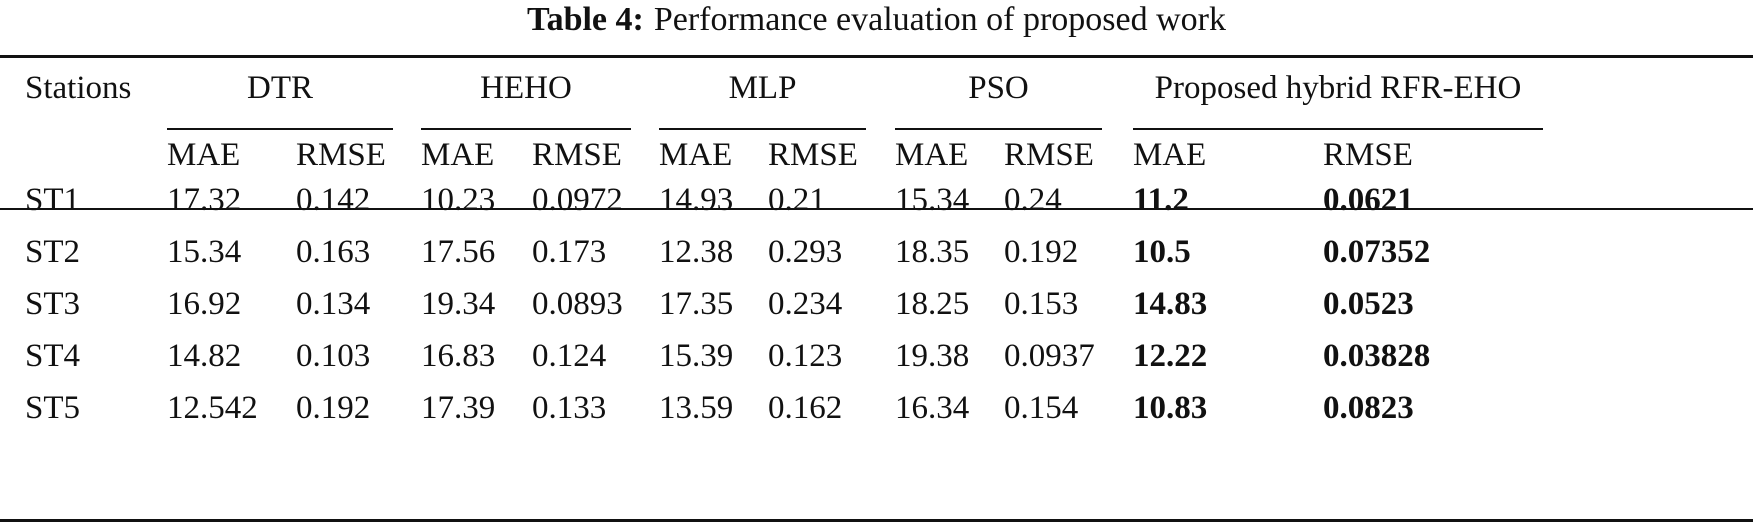 The height and width of the screenshot is (524, 1753). I want to click on header-group-dtr: DTR, so click(280, 88).